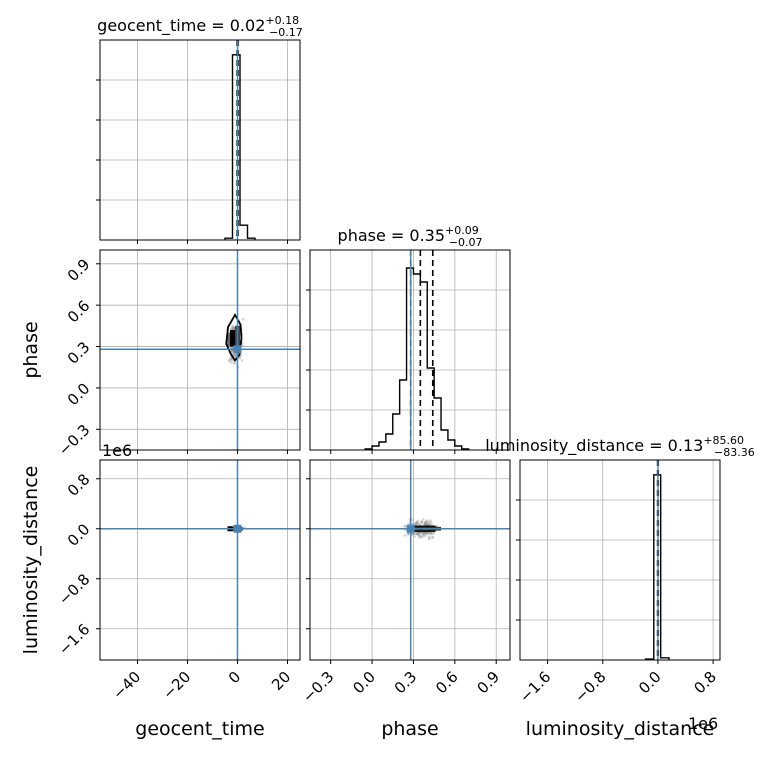 The height and width of the screenshot is (760, 760). I want to click on x-axis-label: luminosity_distance, so click(620, 729).